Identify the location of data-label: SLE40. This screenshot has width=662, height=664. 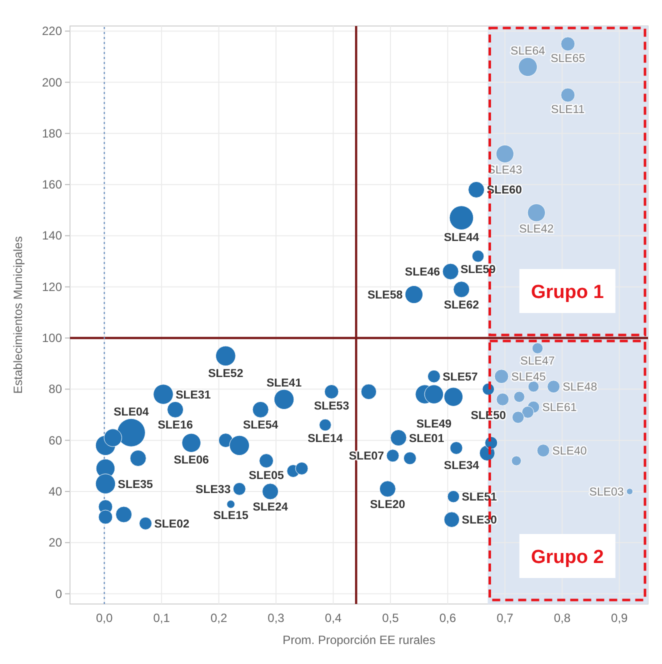
(569, 452).